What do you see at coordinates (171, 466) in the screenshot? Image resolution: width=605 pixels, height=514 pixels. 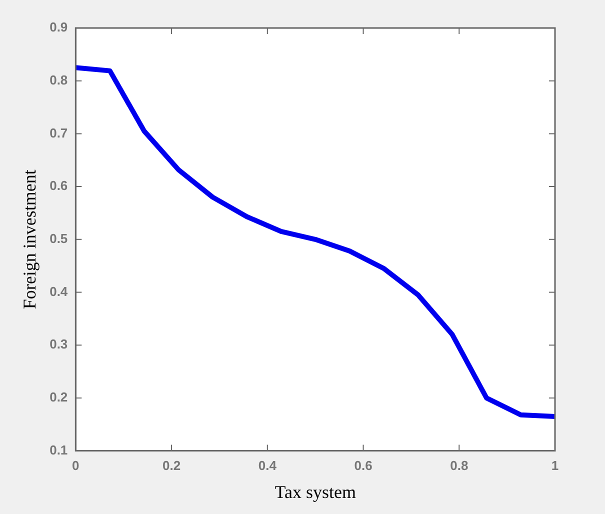 I see `x-tick-label: 0.2` at bounding box center [171, 466].